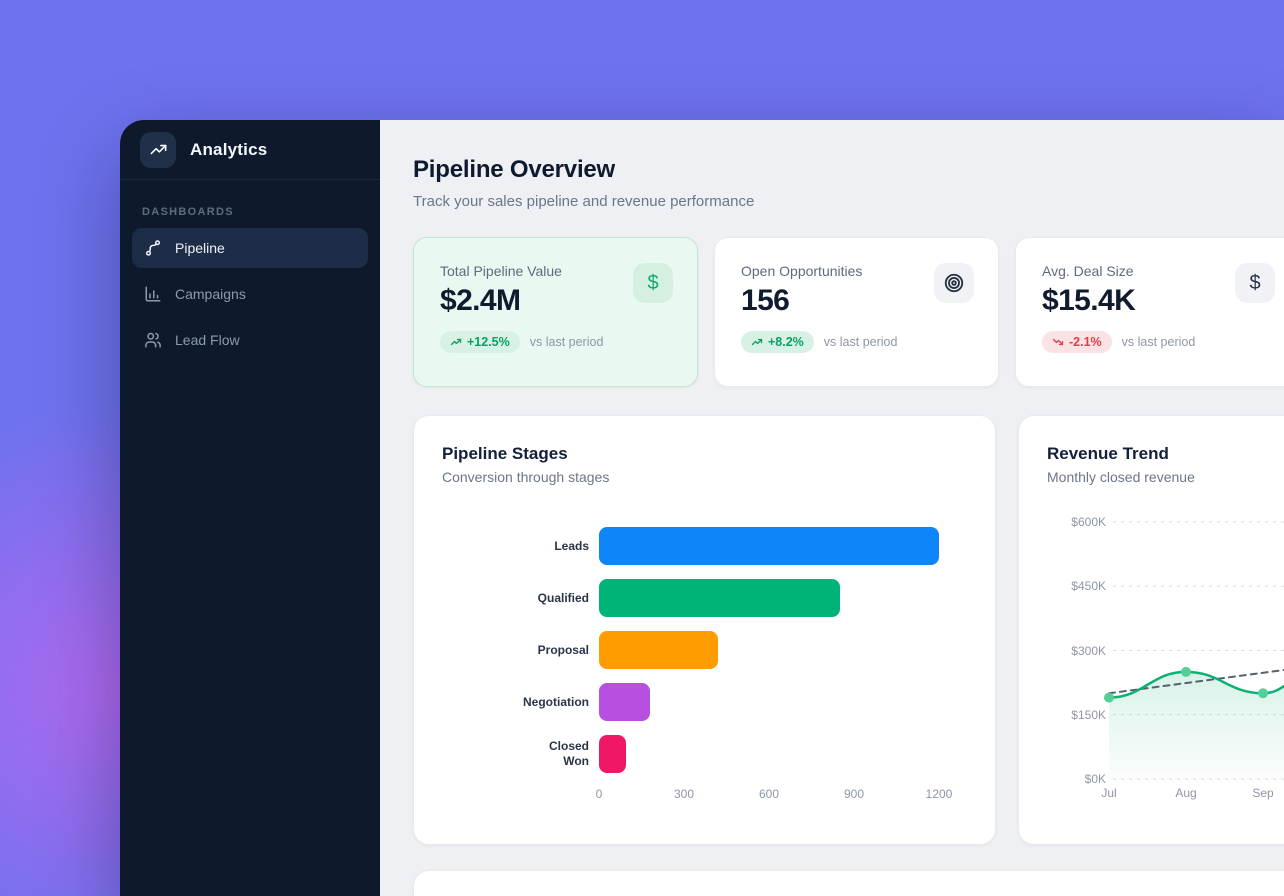 Image resolution: width=1284 pixels, height=896 pixels. I want to click on bar-row-leads: Leads, so click(704, 546).